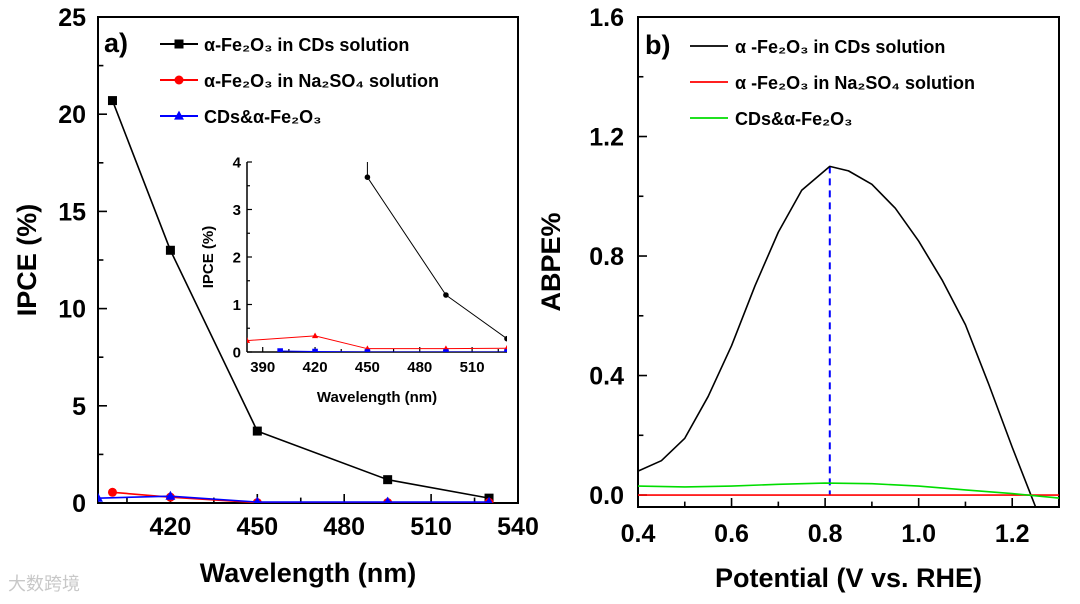  Describe the element at coordinates (918, 534) in the screenshot. I see `x-tick-label: 1.0` at that location.